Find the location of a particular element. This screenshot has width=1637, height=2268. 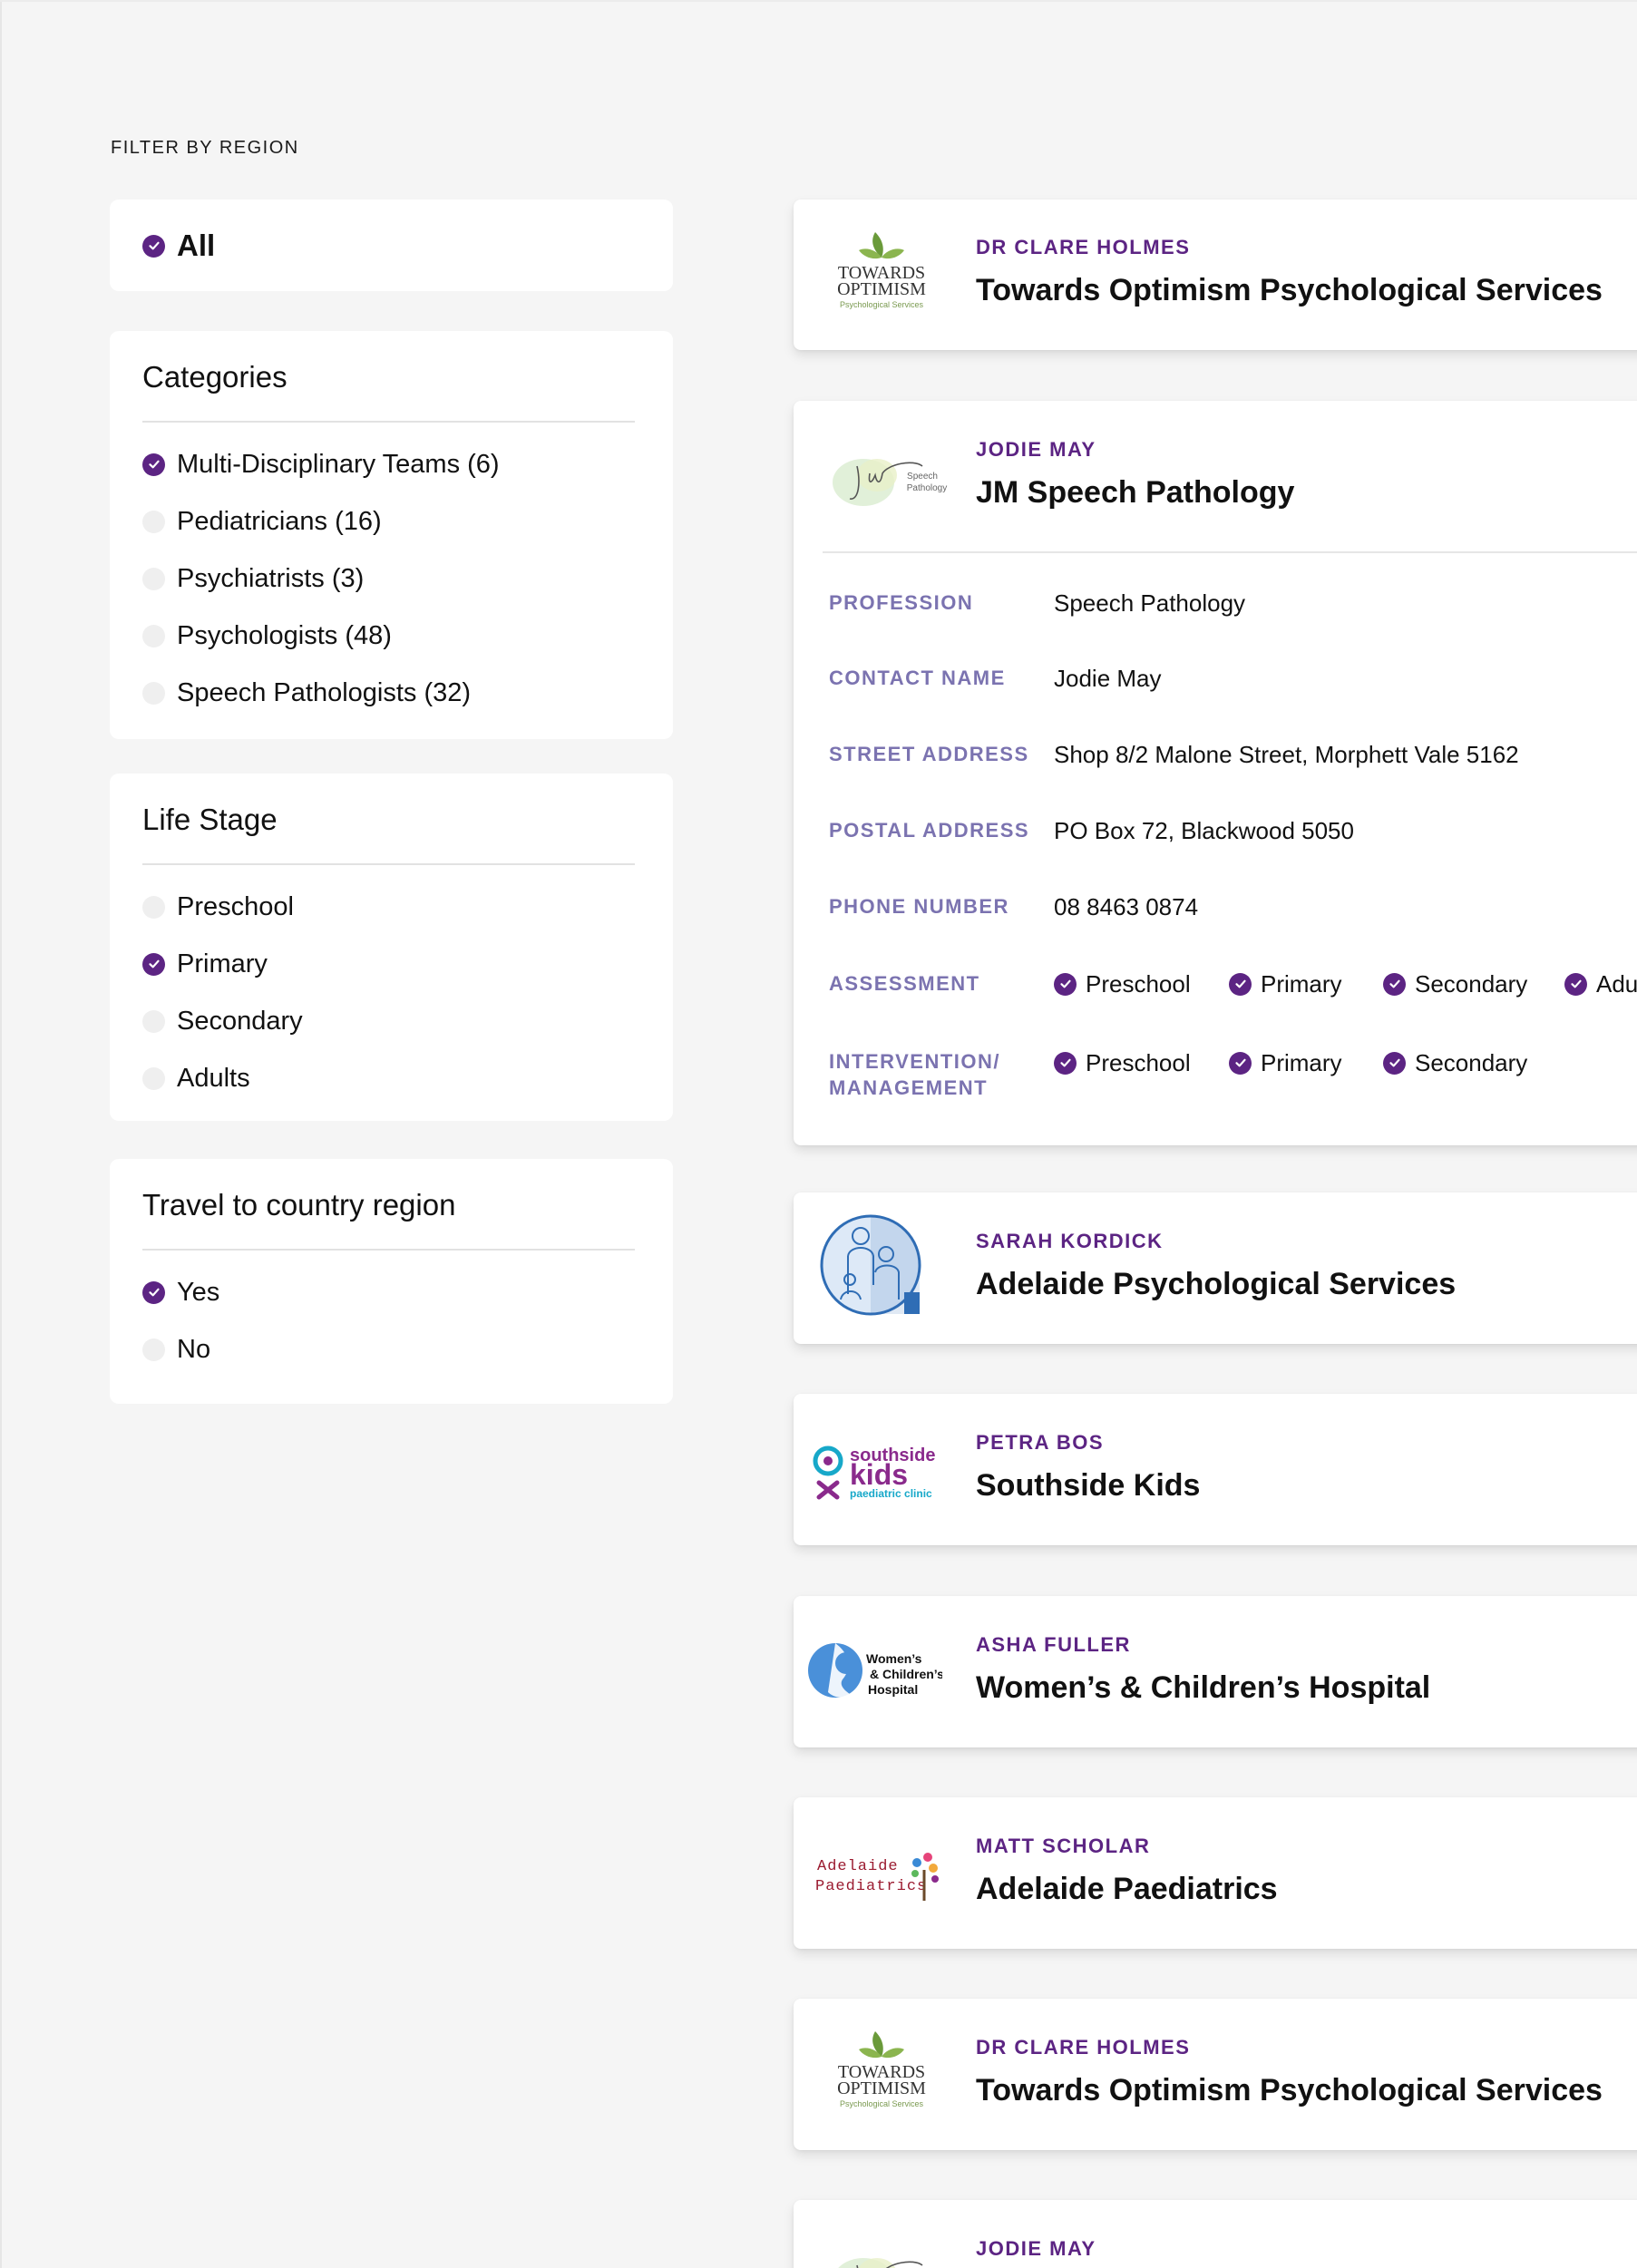

assessment-chip-adults: Adul is located at coordinates (1600, 984).